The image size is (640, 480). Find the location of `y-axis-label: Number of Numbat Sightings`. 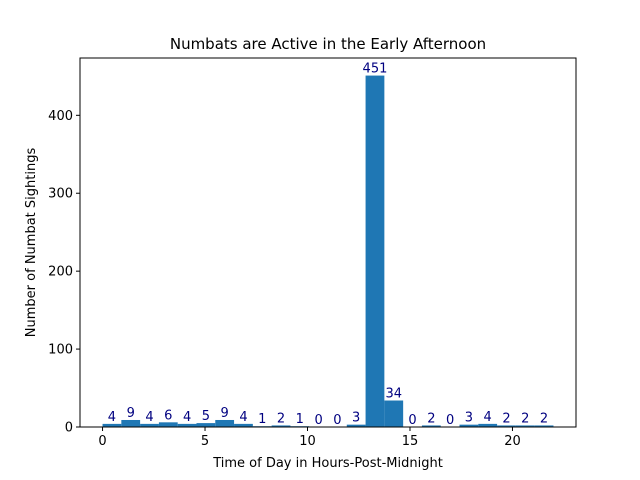

y-axis-label: Number of Numbat Sightings is located at coordinates (31, 243).